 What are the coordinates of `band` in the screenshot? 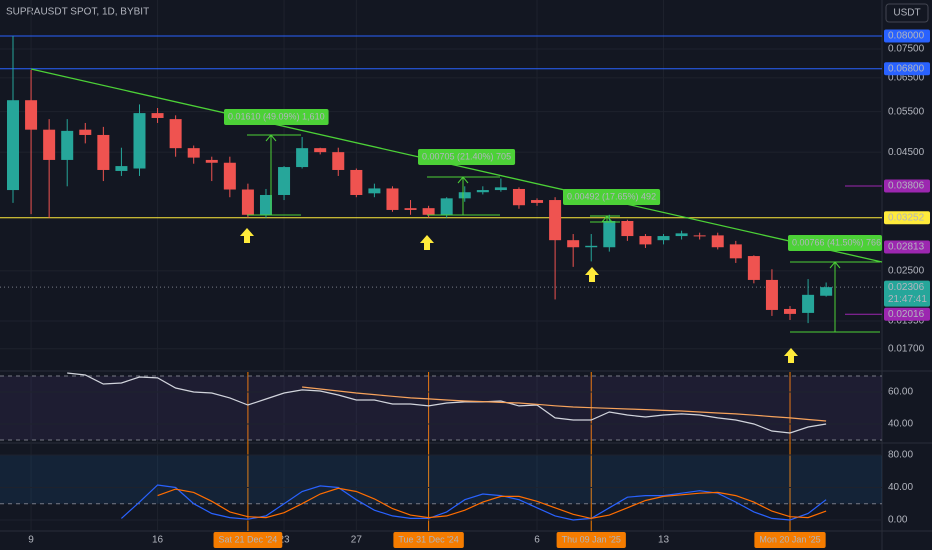 It's located at (441, 408).